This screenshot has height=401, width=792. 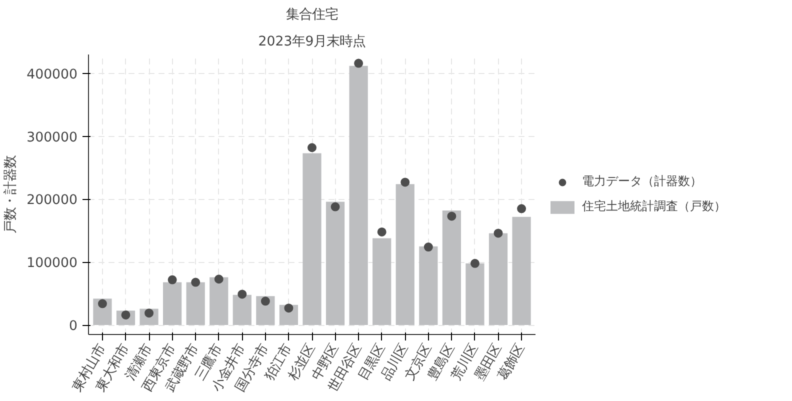 What do you see at coordinates (52, 264) in the screenshot?
I see `y-tick-label: 100000` at bounding box center [52, 264].